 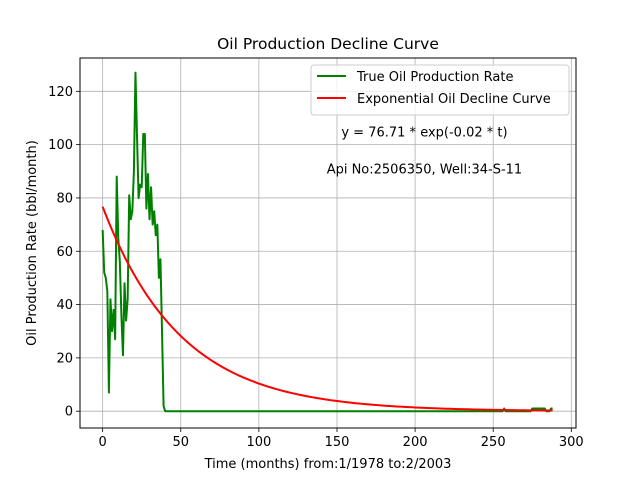 I want to click on x-tick-label: 0, so click(x=103, y=442).